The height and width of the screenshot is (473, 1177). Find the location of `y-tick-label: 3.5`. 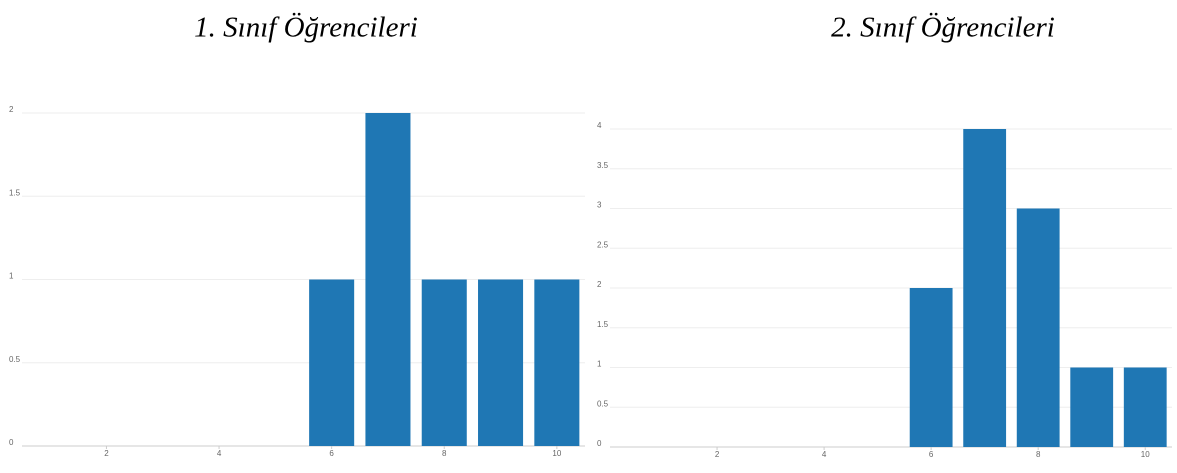

y-tick-label: 3.5 is located at coordinates (603, 165).